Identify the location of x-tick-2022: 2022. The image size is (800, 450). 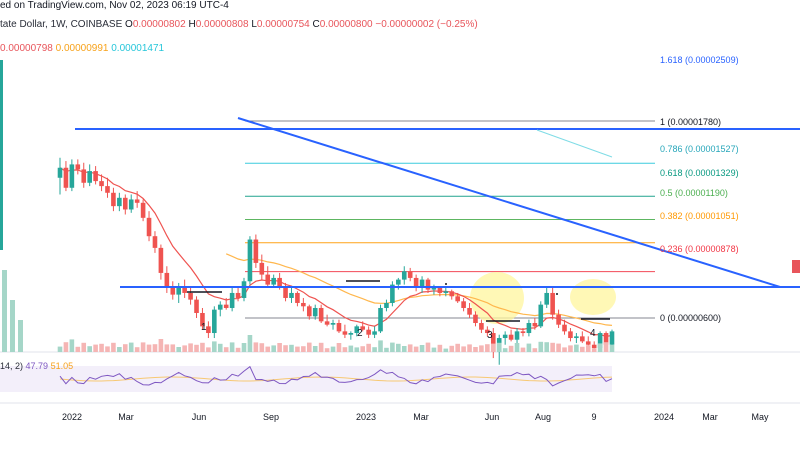
(72, 417).